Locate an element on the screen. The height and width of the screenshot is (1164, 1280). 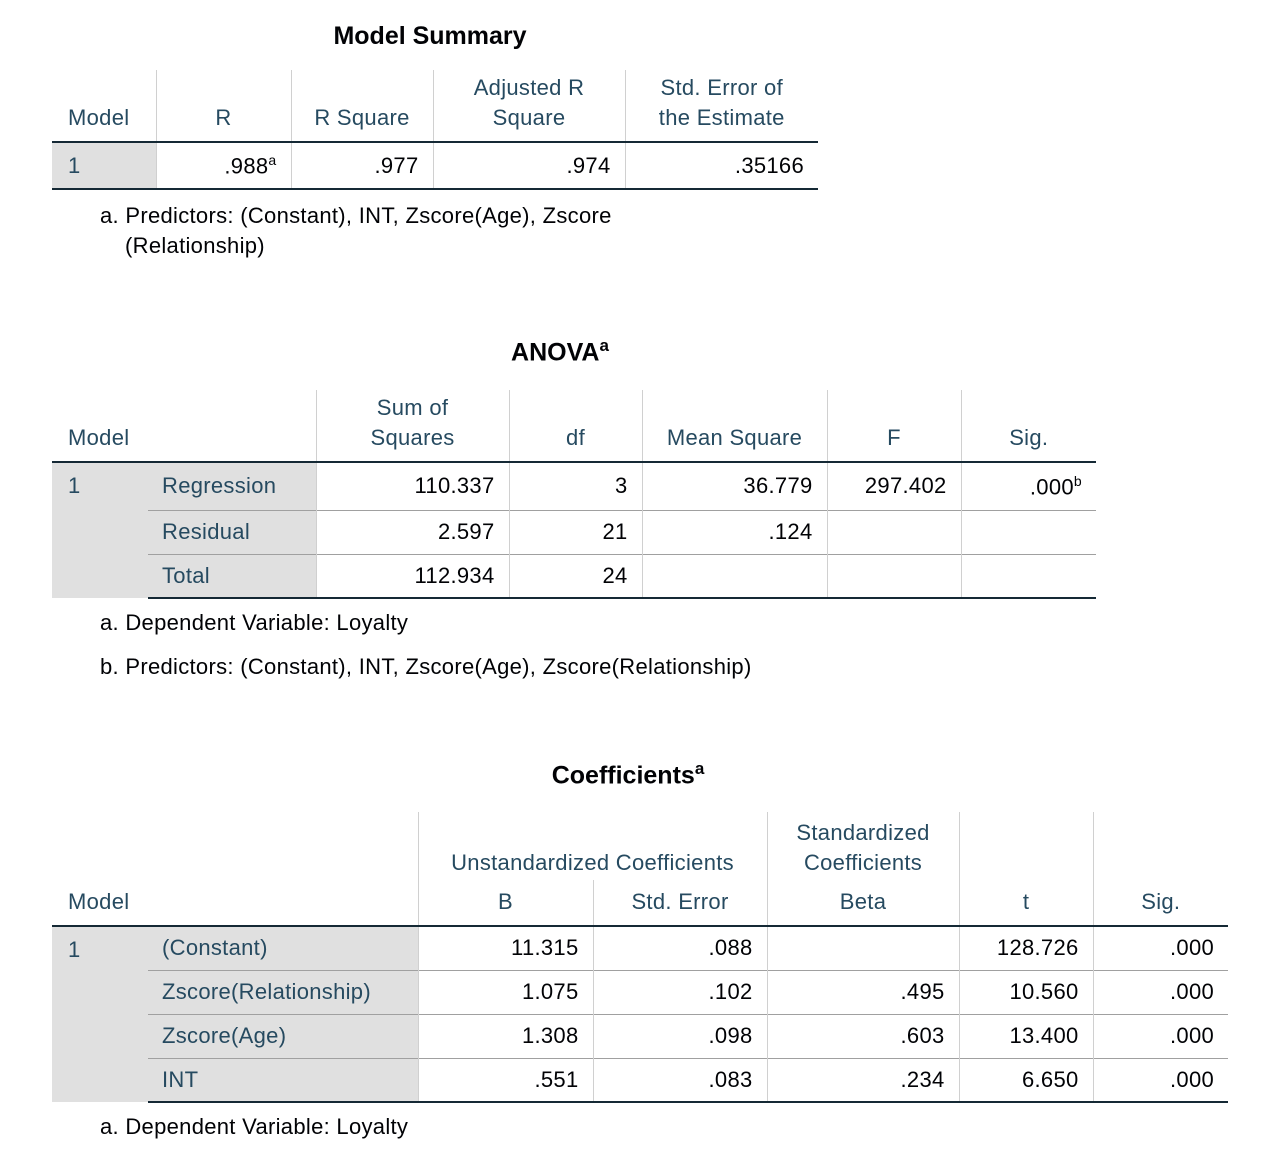
sig-cell: .000b is located at coordinates (1028, 485).